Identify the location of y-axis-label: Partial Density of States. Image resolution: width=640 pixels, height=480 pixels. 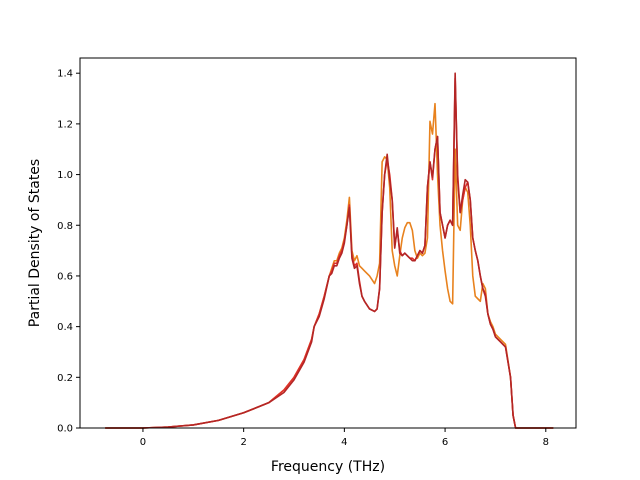
(35, 243).